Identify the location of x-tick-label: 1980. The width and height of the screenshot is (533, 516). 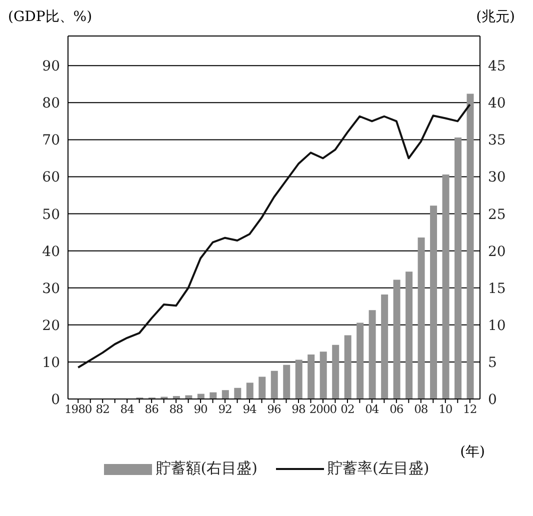
(78, 409).